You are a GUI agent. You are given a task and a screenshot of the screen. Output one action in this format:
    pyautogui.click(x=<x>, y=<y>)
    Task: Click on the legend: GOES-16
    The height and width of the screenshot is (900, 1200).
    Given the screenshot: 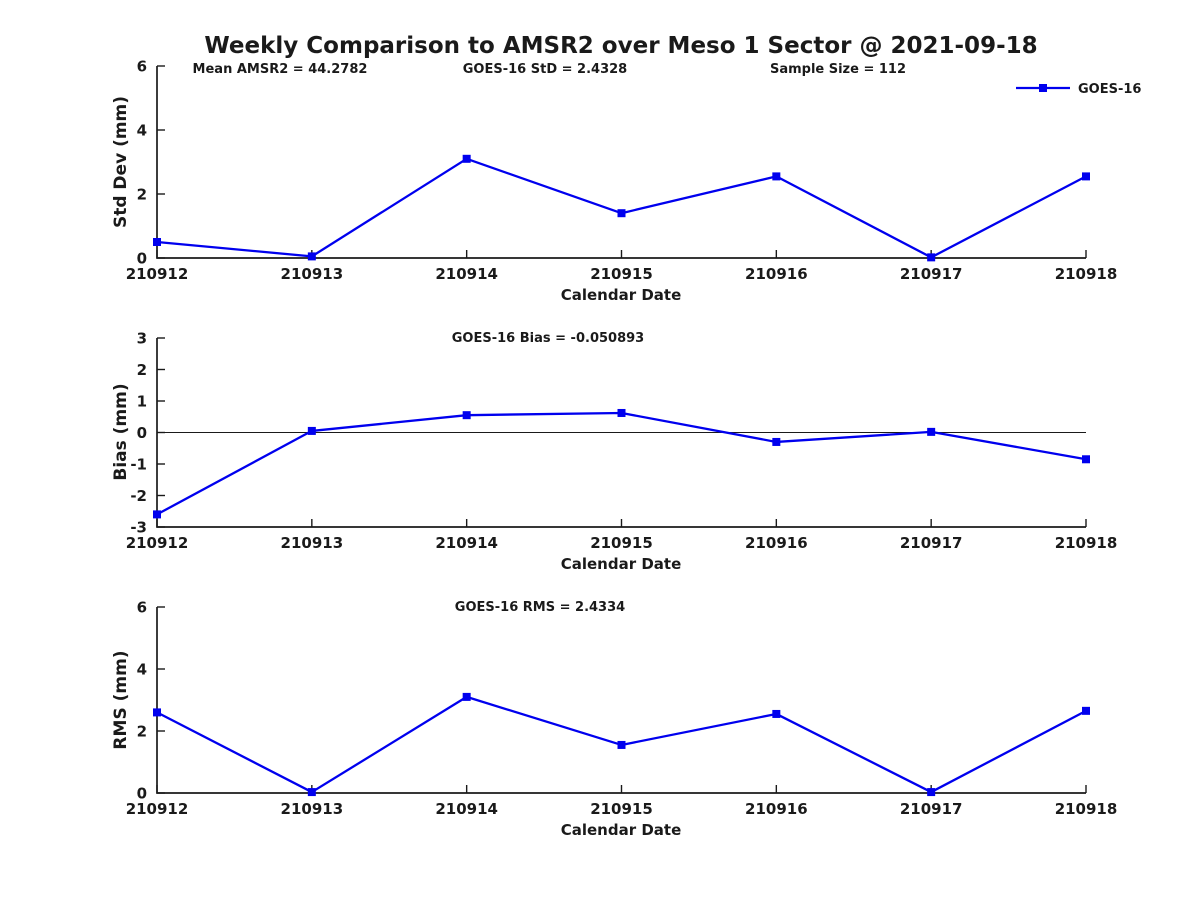 What is the action you would take?
    pyautogui.click(x=1078, y=89)
    